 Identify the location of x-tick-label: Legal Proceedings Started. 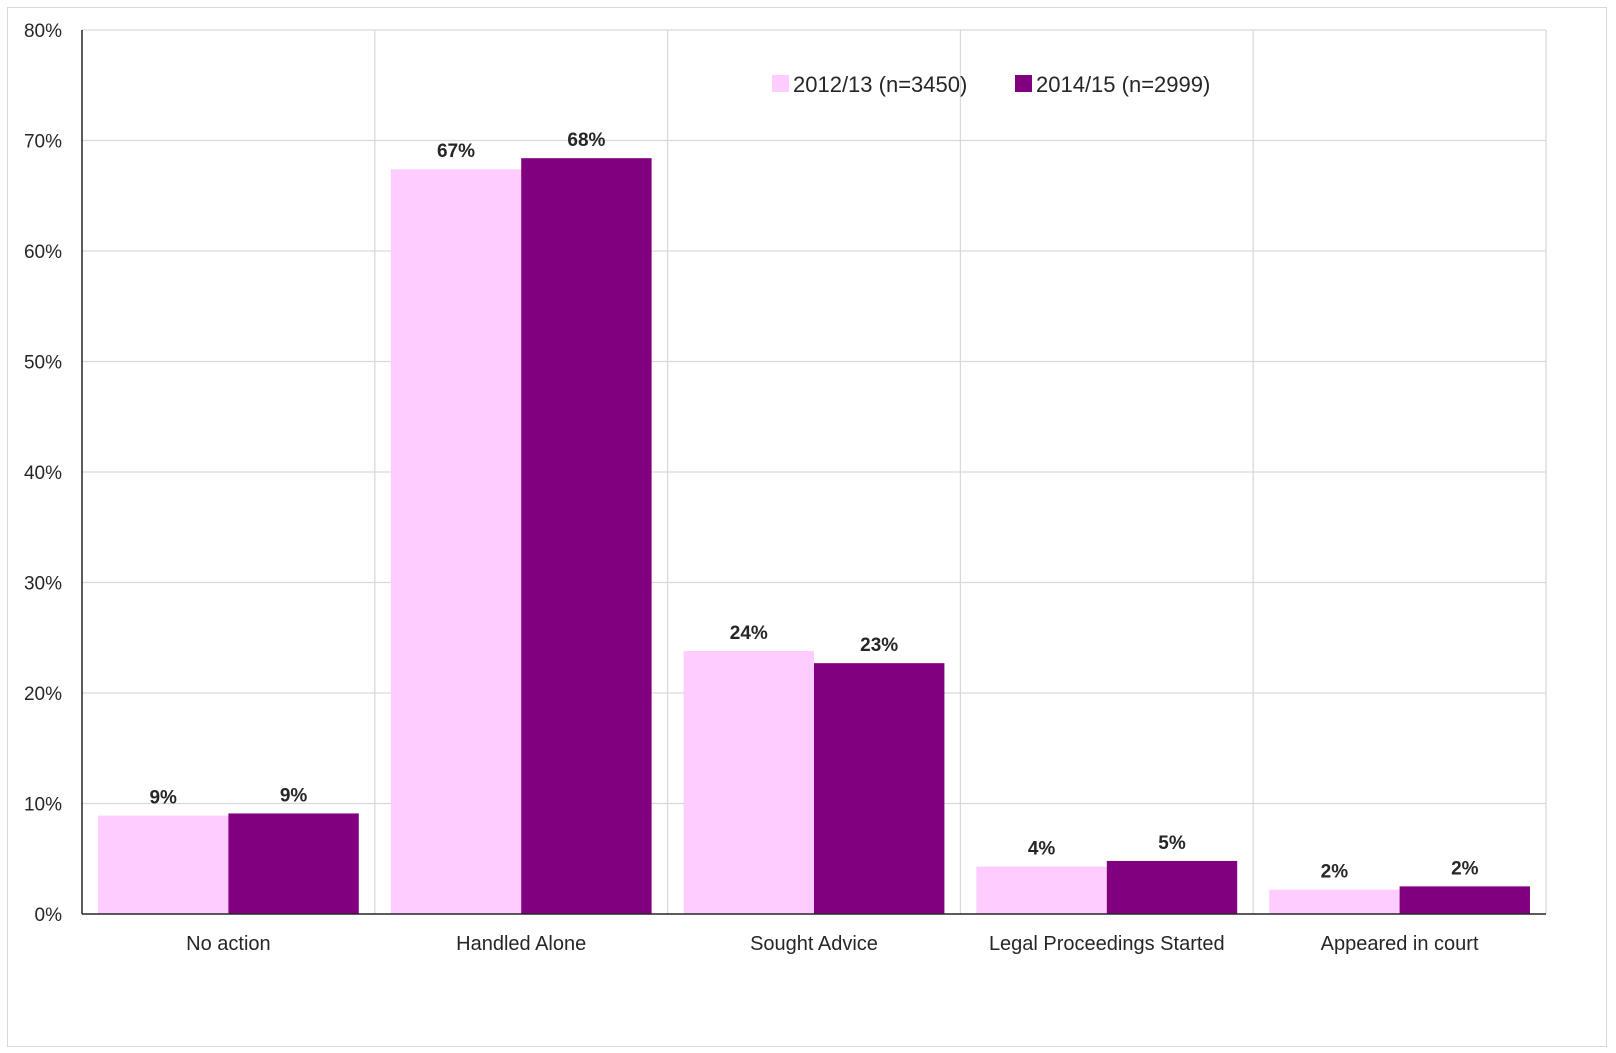
(1107, 944).